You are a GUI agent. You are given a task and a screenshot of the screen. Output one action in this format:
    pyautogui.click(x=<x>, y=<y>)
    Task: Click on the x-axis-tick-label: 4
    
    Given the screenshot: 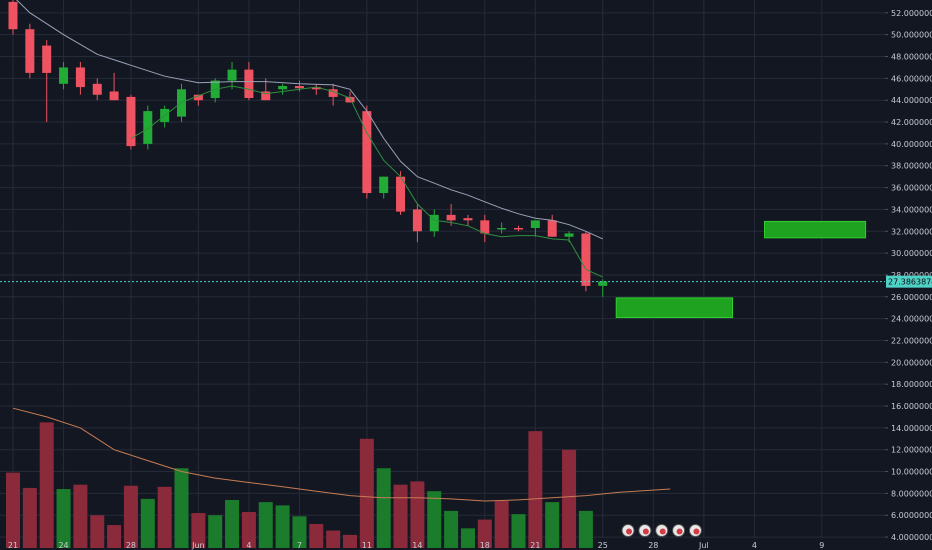 What is the action you would take?
    pyautogui.click(x=248, y=545)
    